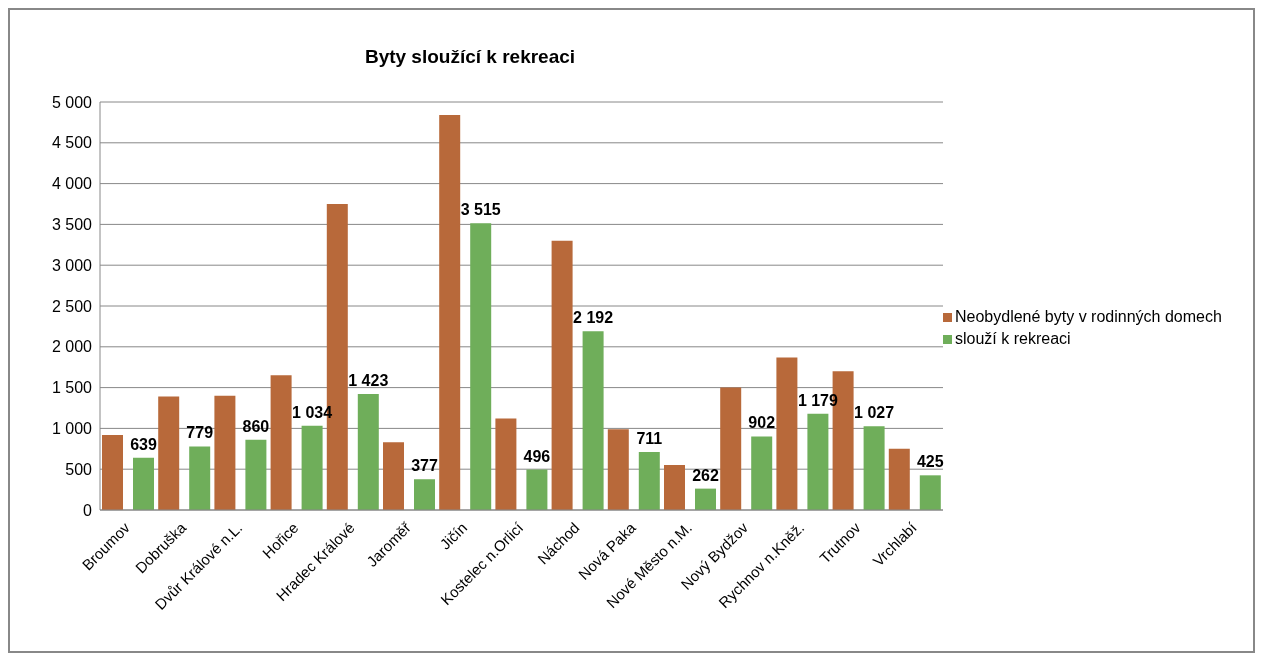 The width and height of the screenshot is (1265, 664). Describe the element at coordinates (79, 469) in the screenshot. I see `y-tick-label: 500` at that location.